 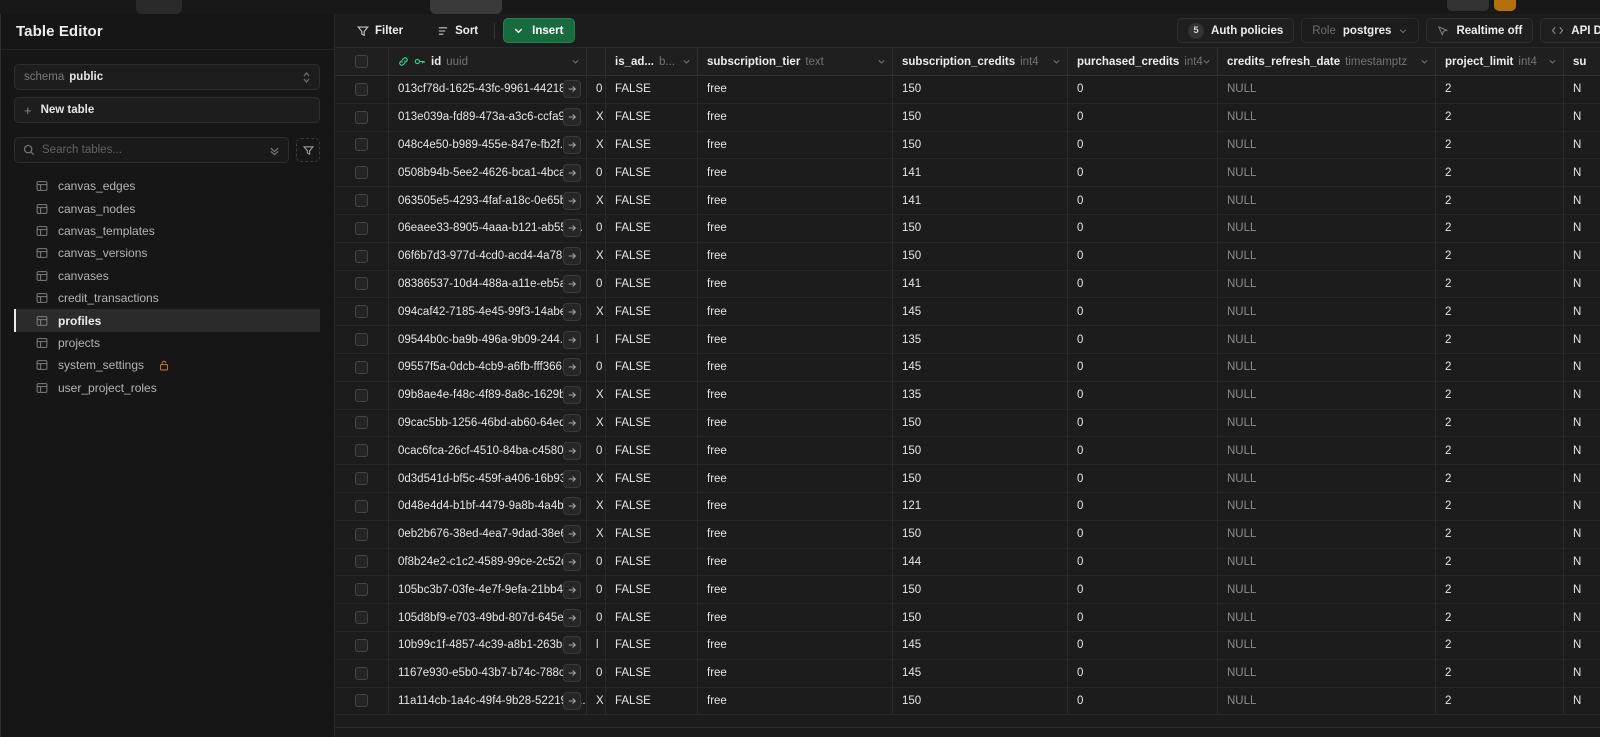 What do you see at coordinates (1582, 61) in the screenshot?
I see `column-header-su: su` at bounding box center [1582, 61].